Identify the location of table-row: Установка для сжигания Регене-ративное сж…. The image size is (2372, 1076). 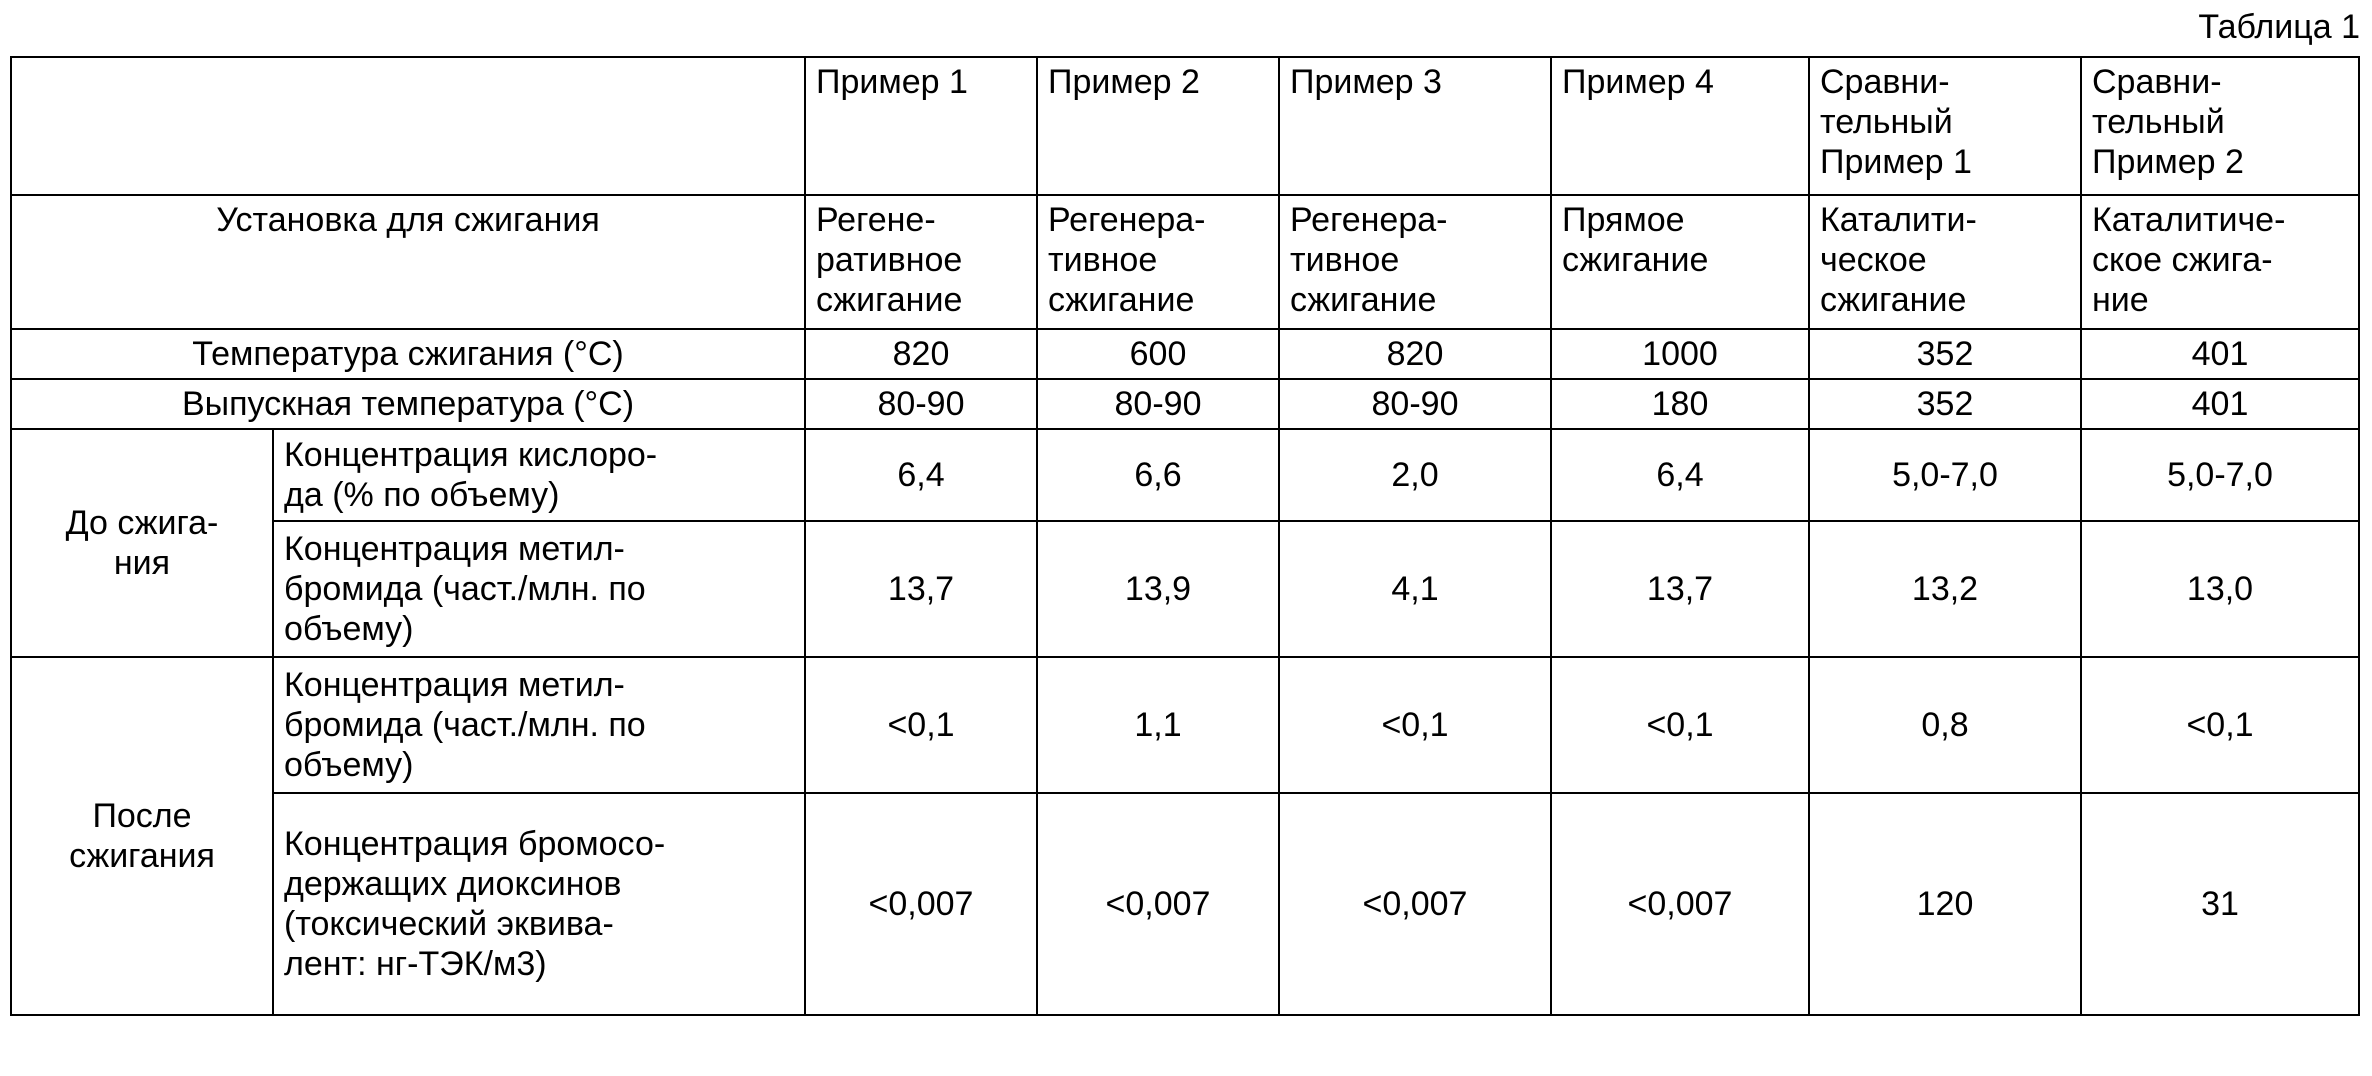
(1185, 262).